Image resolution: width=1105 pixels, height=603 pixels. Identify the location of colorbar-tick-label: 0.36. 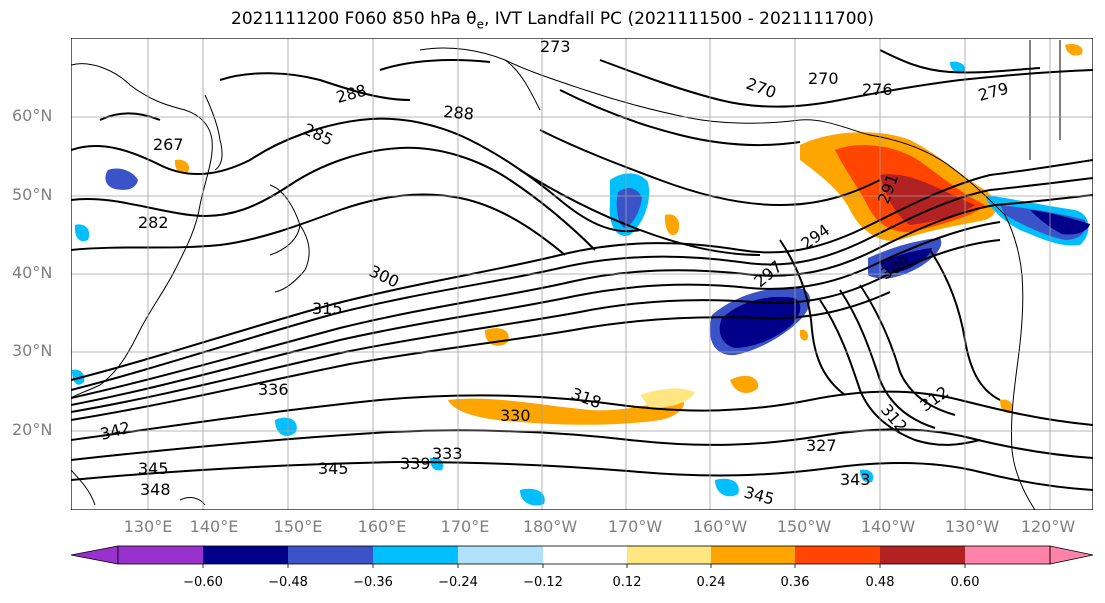
(795, 582).